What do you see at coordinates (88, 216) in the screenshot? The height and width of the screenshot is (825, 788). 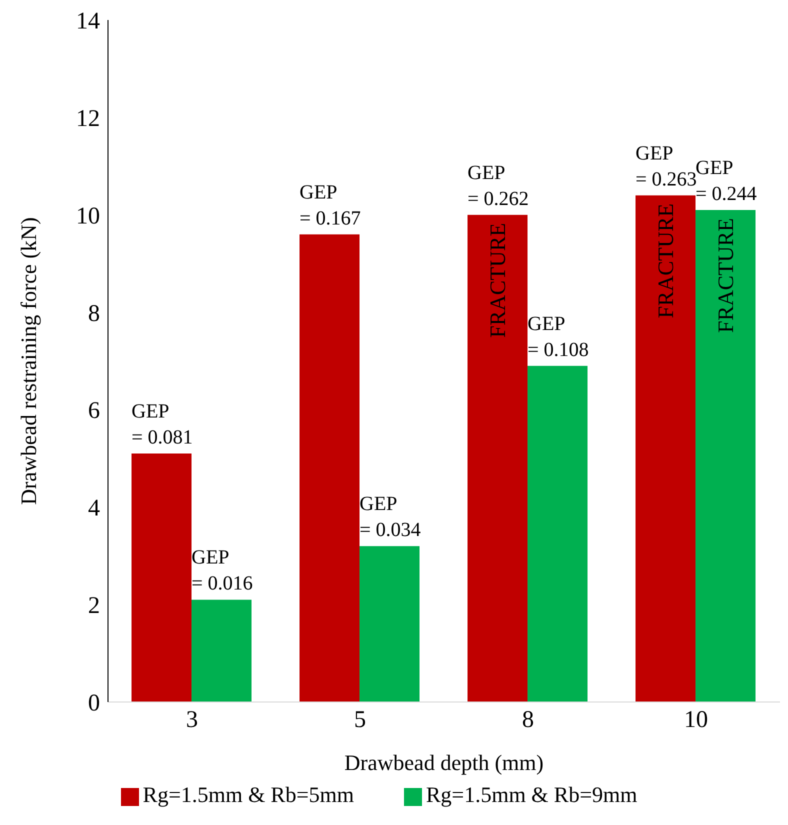 I see `y-tick-label: 10` at bounding box center [88, 216].